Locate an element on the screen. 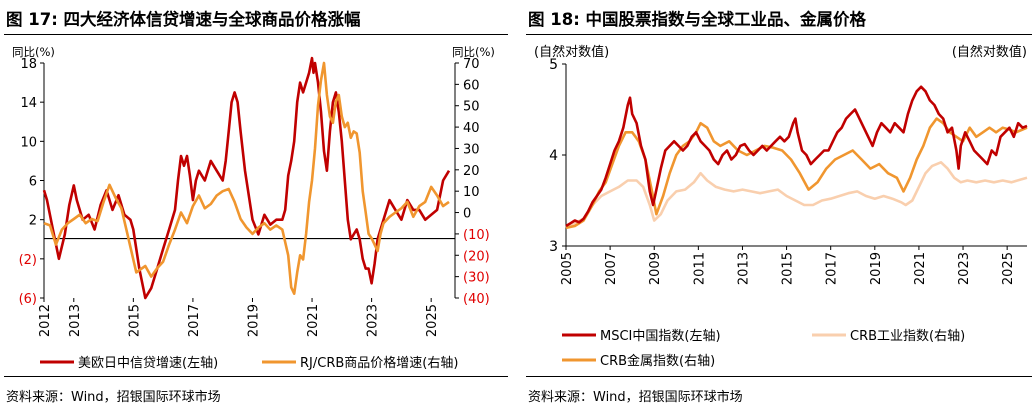 Image resolution: width=1036 pixels, height=413 pixels. series-line-crb-industrial is located at coordinates (796, 195).